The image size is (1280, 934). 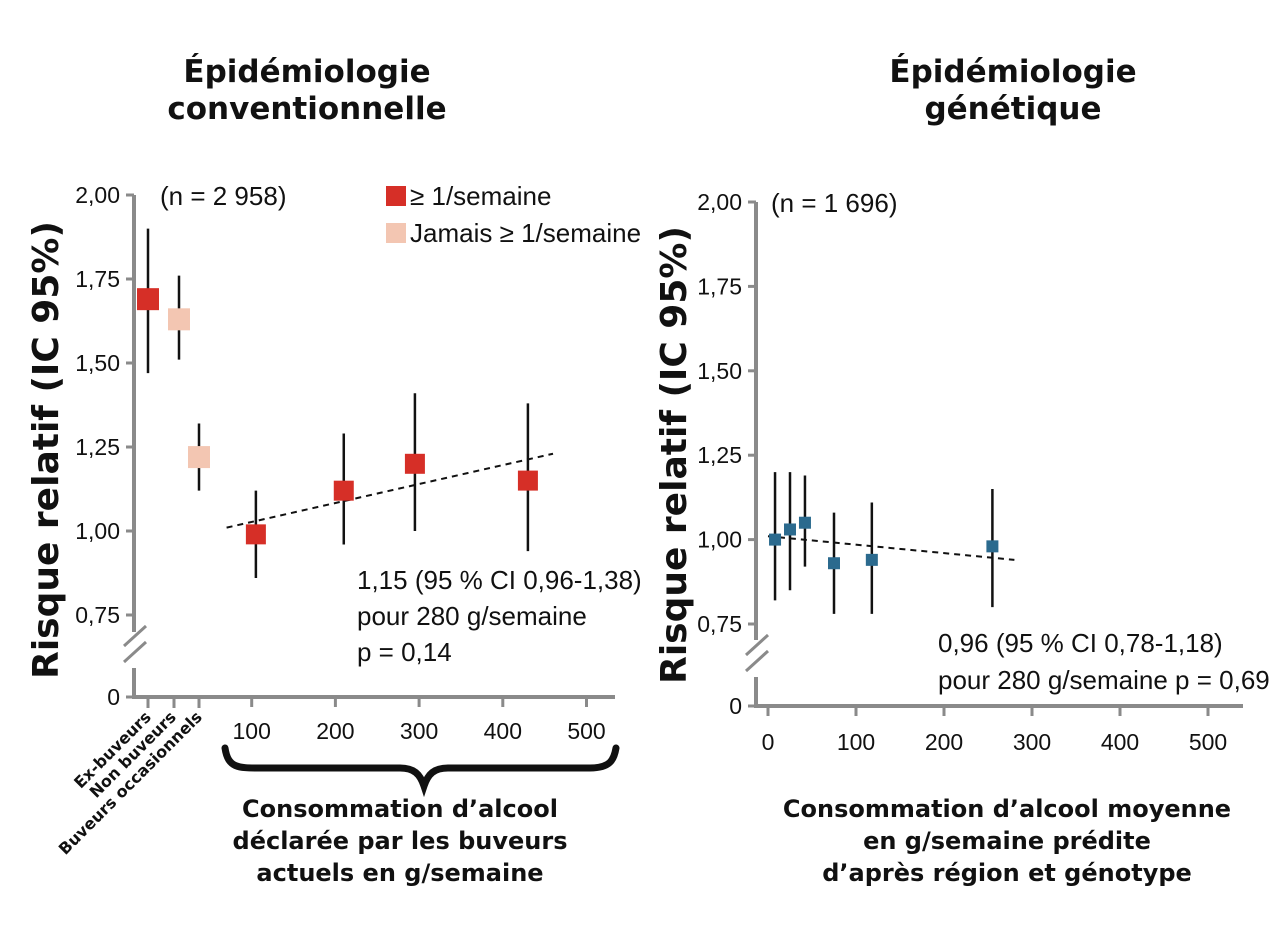 I want to click on stats-line-1: 1,15 (95 % CI 0,96-1,38), so click(x=499, y=580).